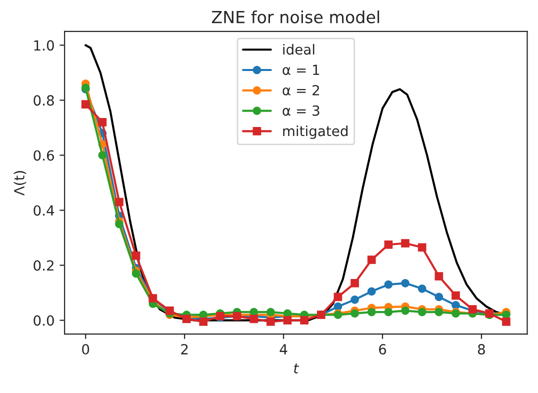  What do you see at coordinates (301, 110) in the screenshot?
I see `legend-label: α = 3` at bounding box center [301, 110].